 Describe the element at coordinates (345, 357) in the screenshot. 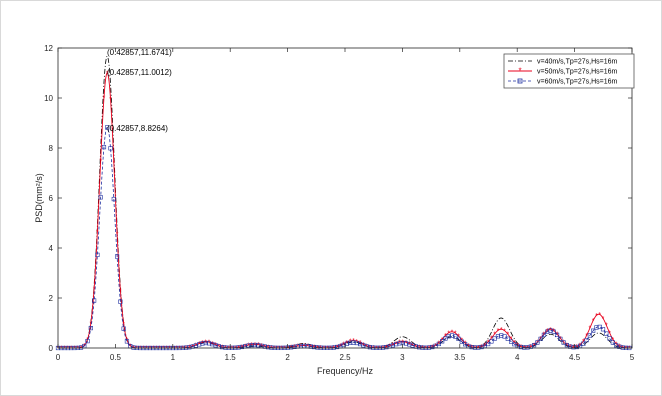

I see `x-tick-label: 2.5` at that location.